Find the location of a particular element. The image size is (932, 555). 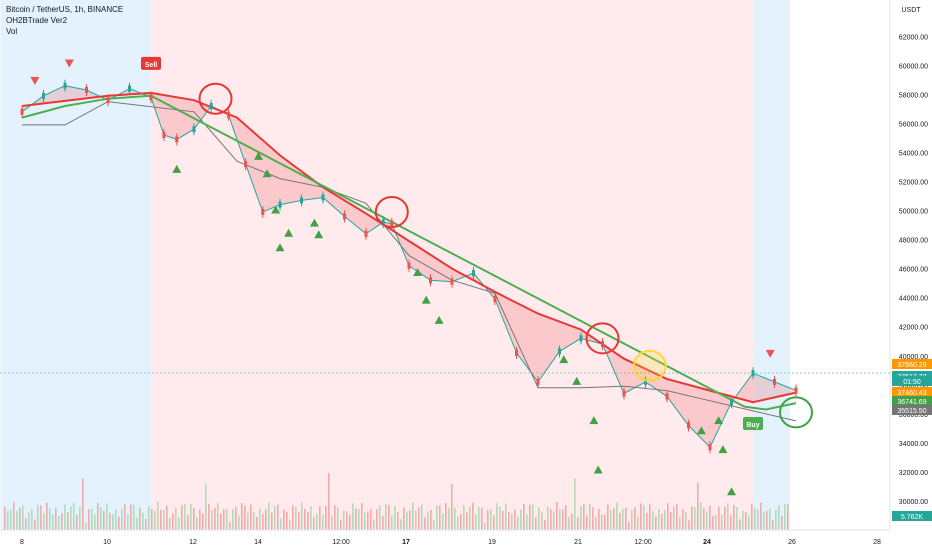

volume-bars is located at coordinates (396, 501).